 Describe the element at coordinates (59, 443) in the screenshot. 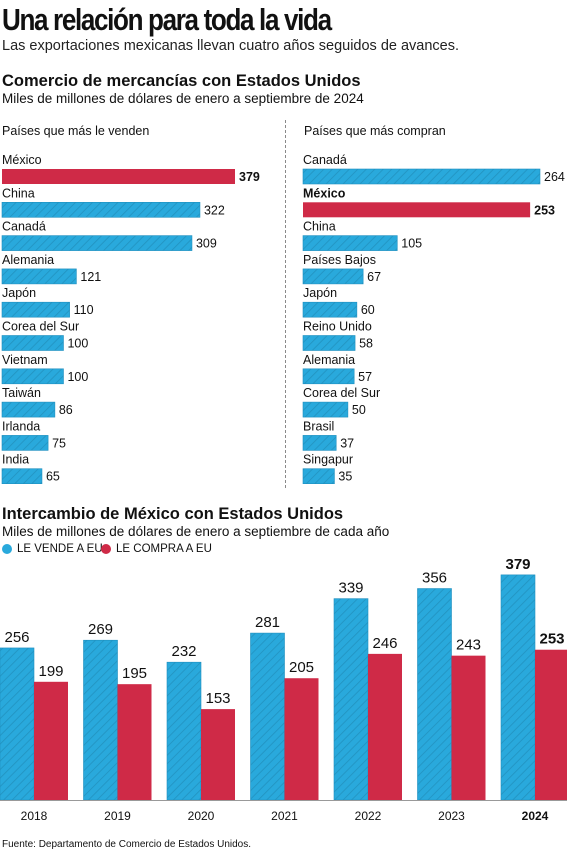

I see `bar-value: 75` at that location.